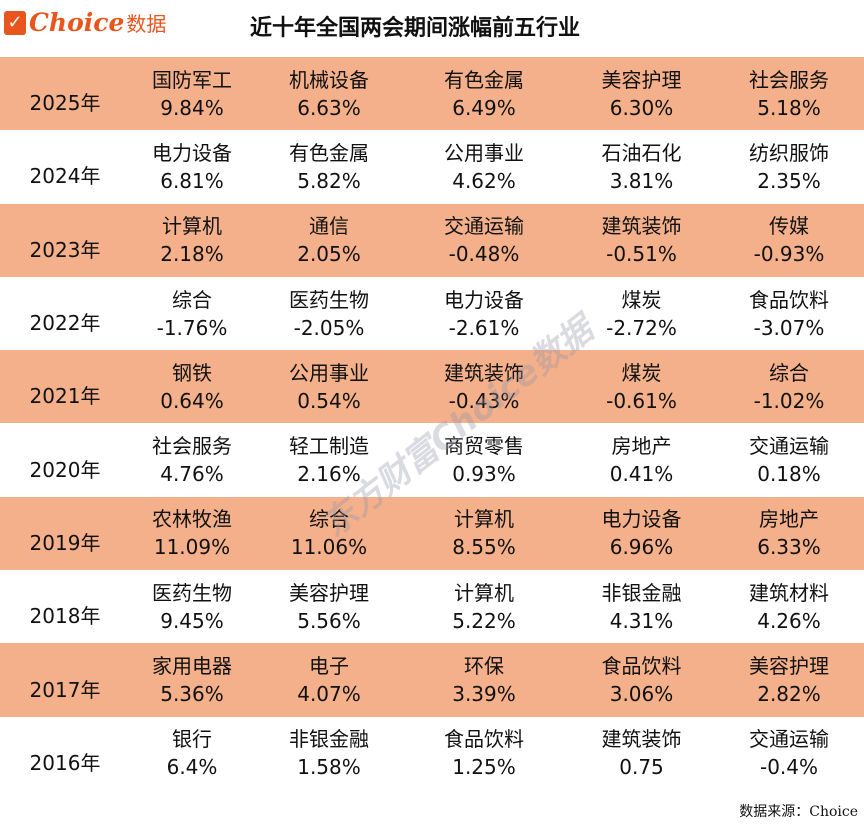 Image resolution: width=864 pixels, height=829 pixels. I want to click on industry-change: 6.33%, so click(789, 547).